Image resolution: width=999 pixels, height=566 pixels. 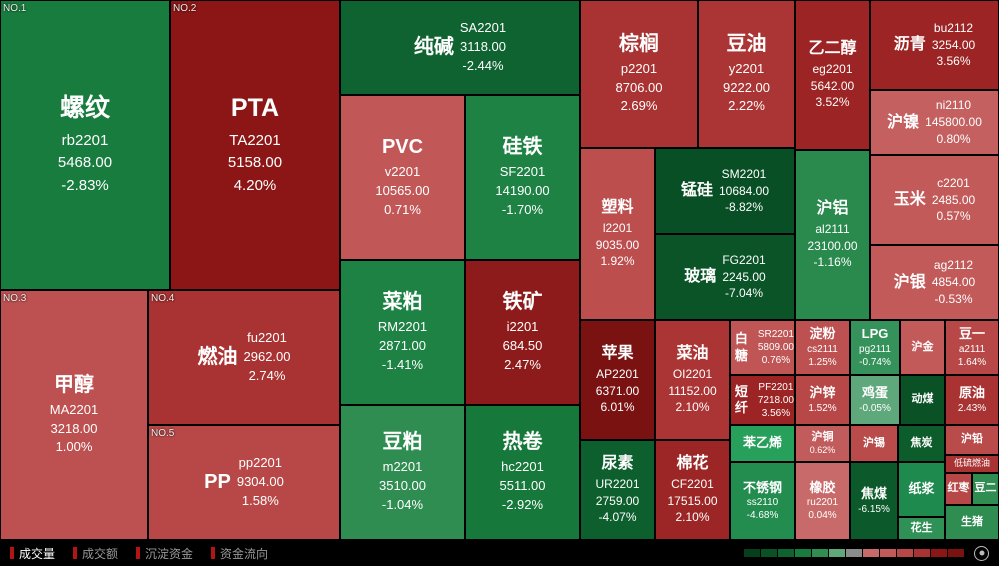 I want to click on tile-ethylene-glycol: 乙二醇 eg2201 5642.00 3.52%, so click(x=832, y=75).